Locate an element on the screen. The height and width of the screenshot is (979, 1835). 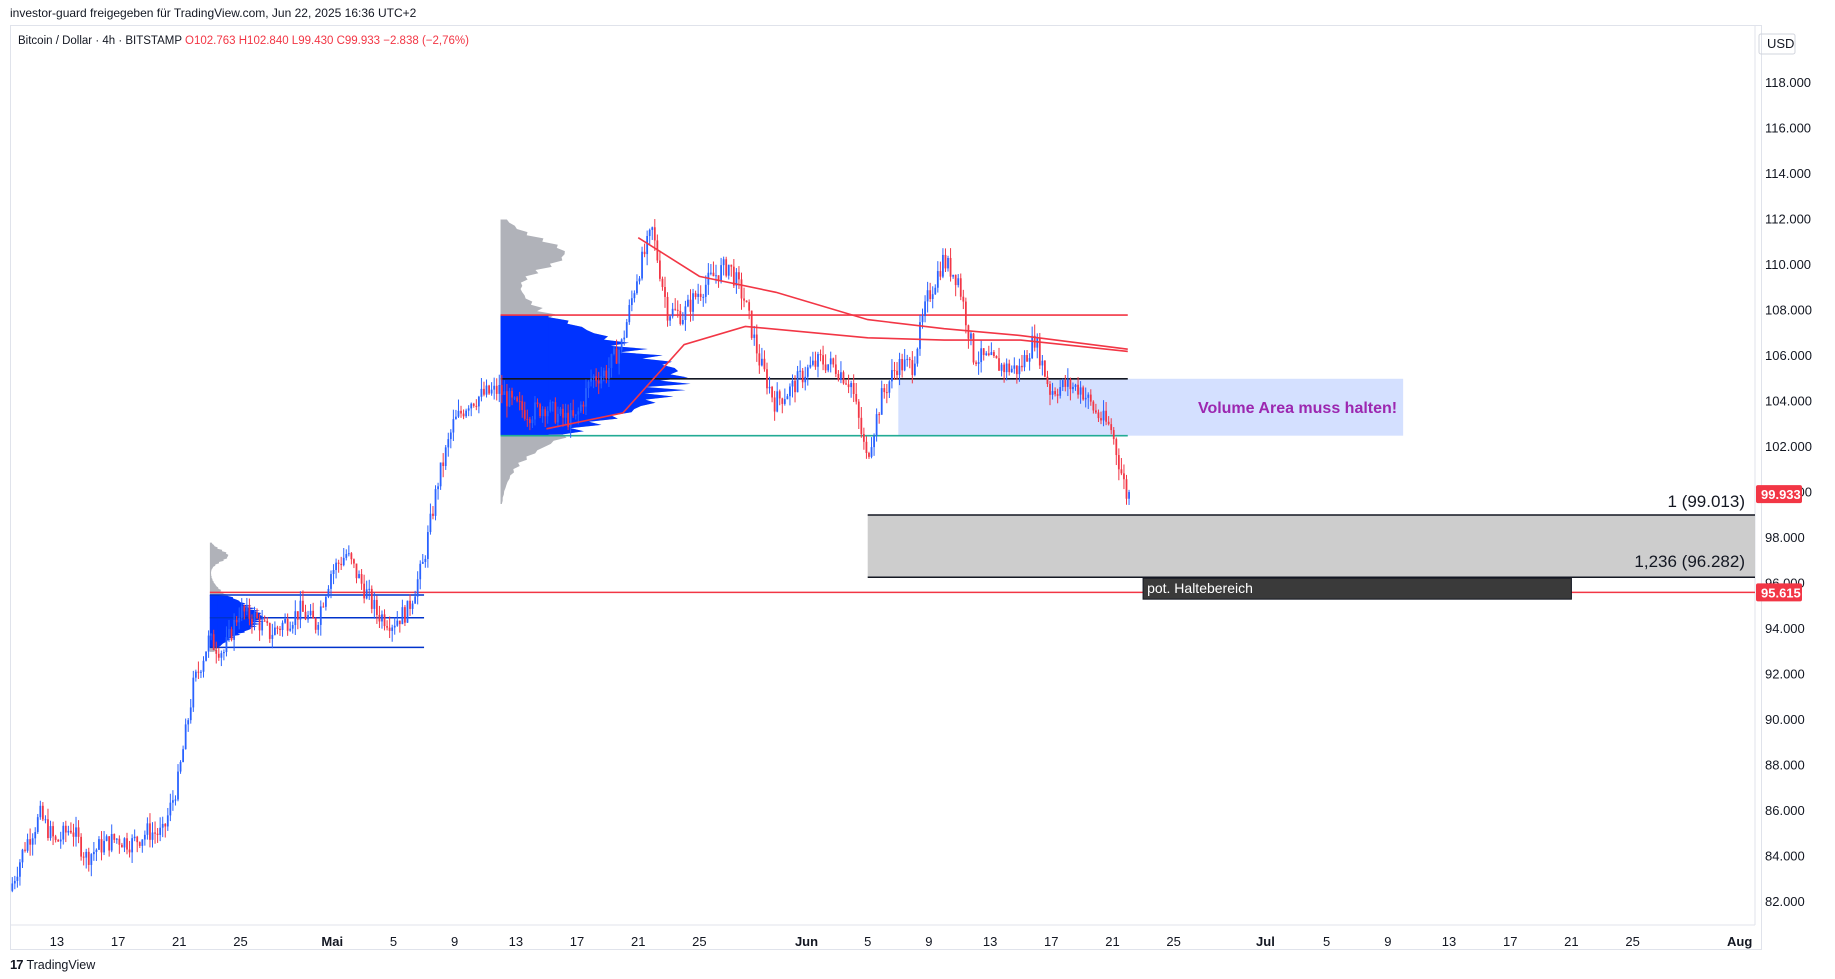
fib-level-1-label: 1 (99.013) is located at coordinates (1707, 501).